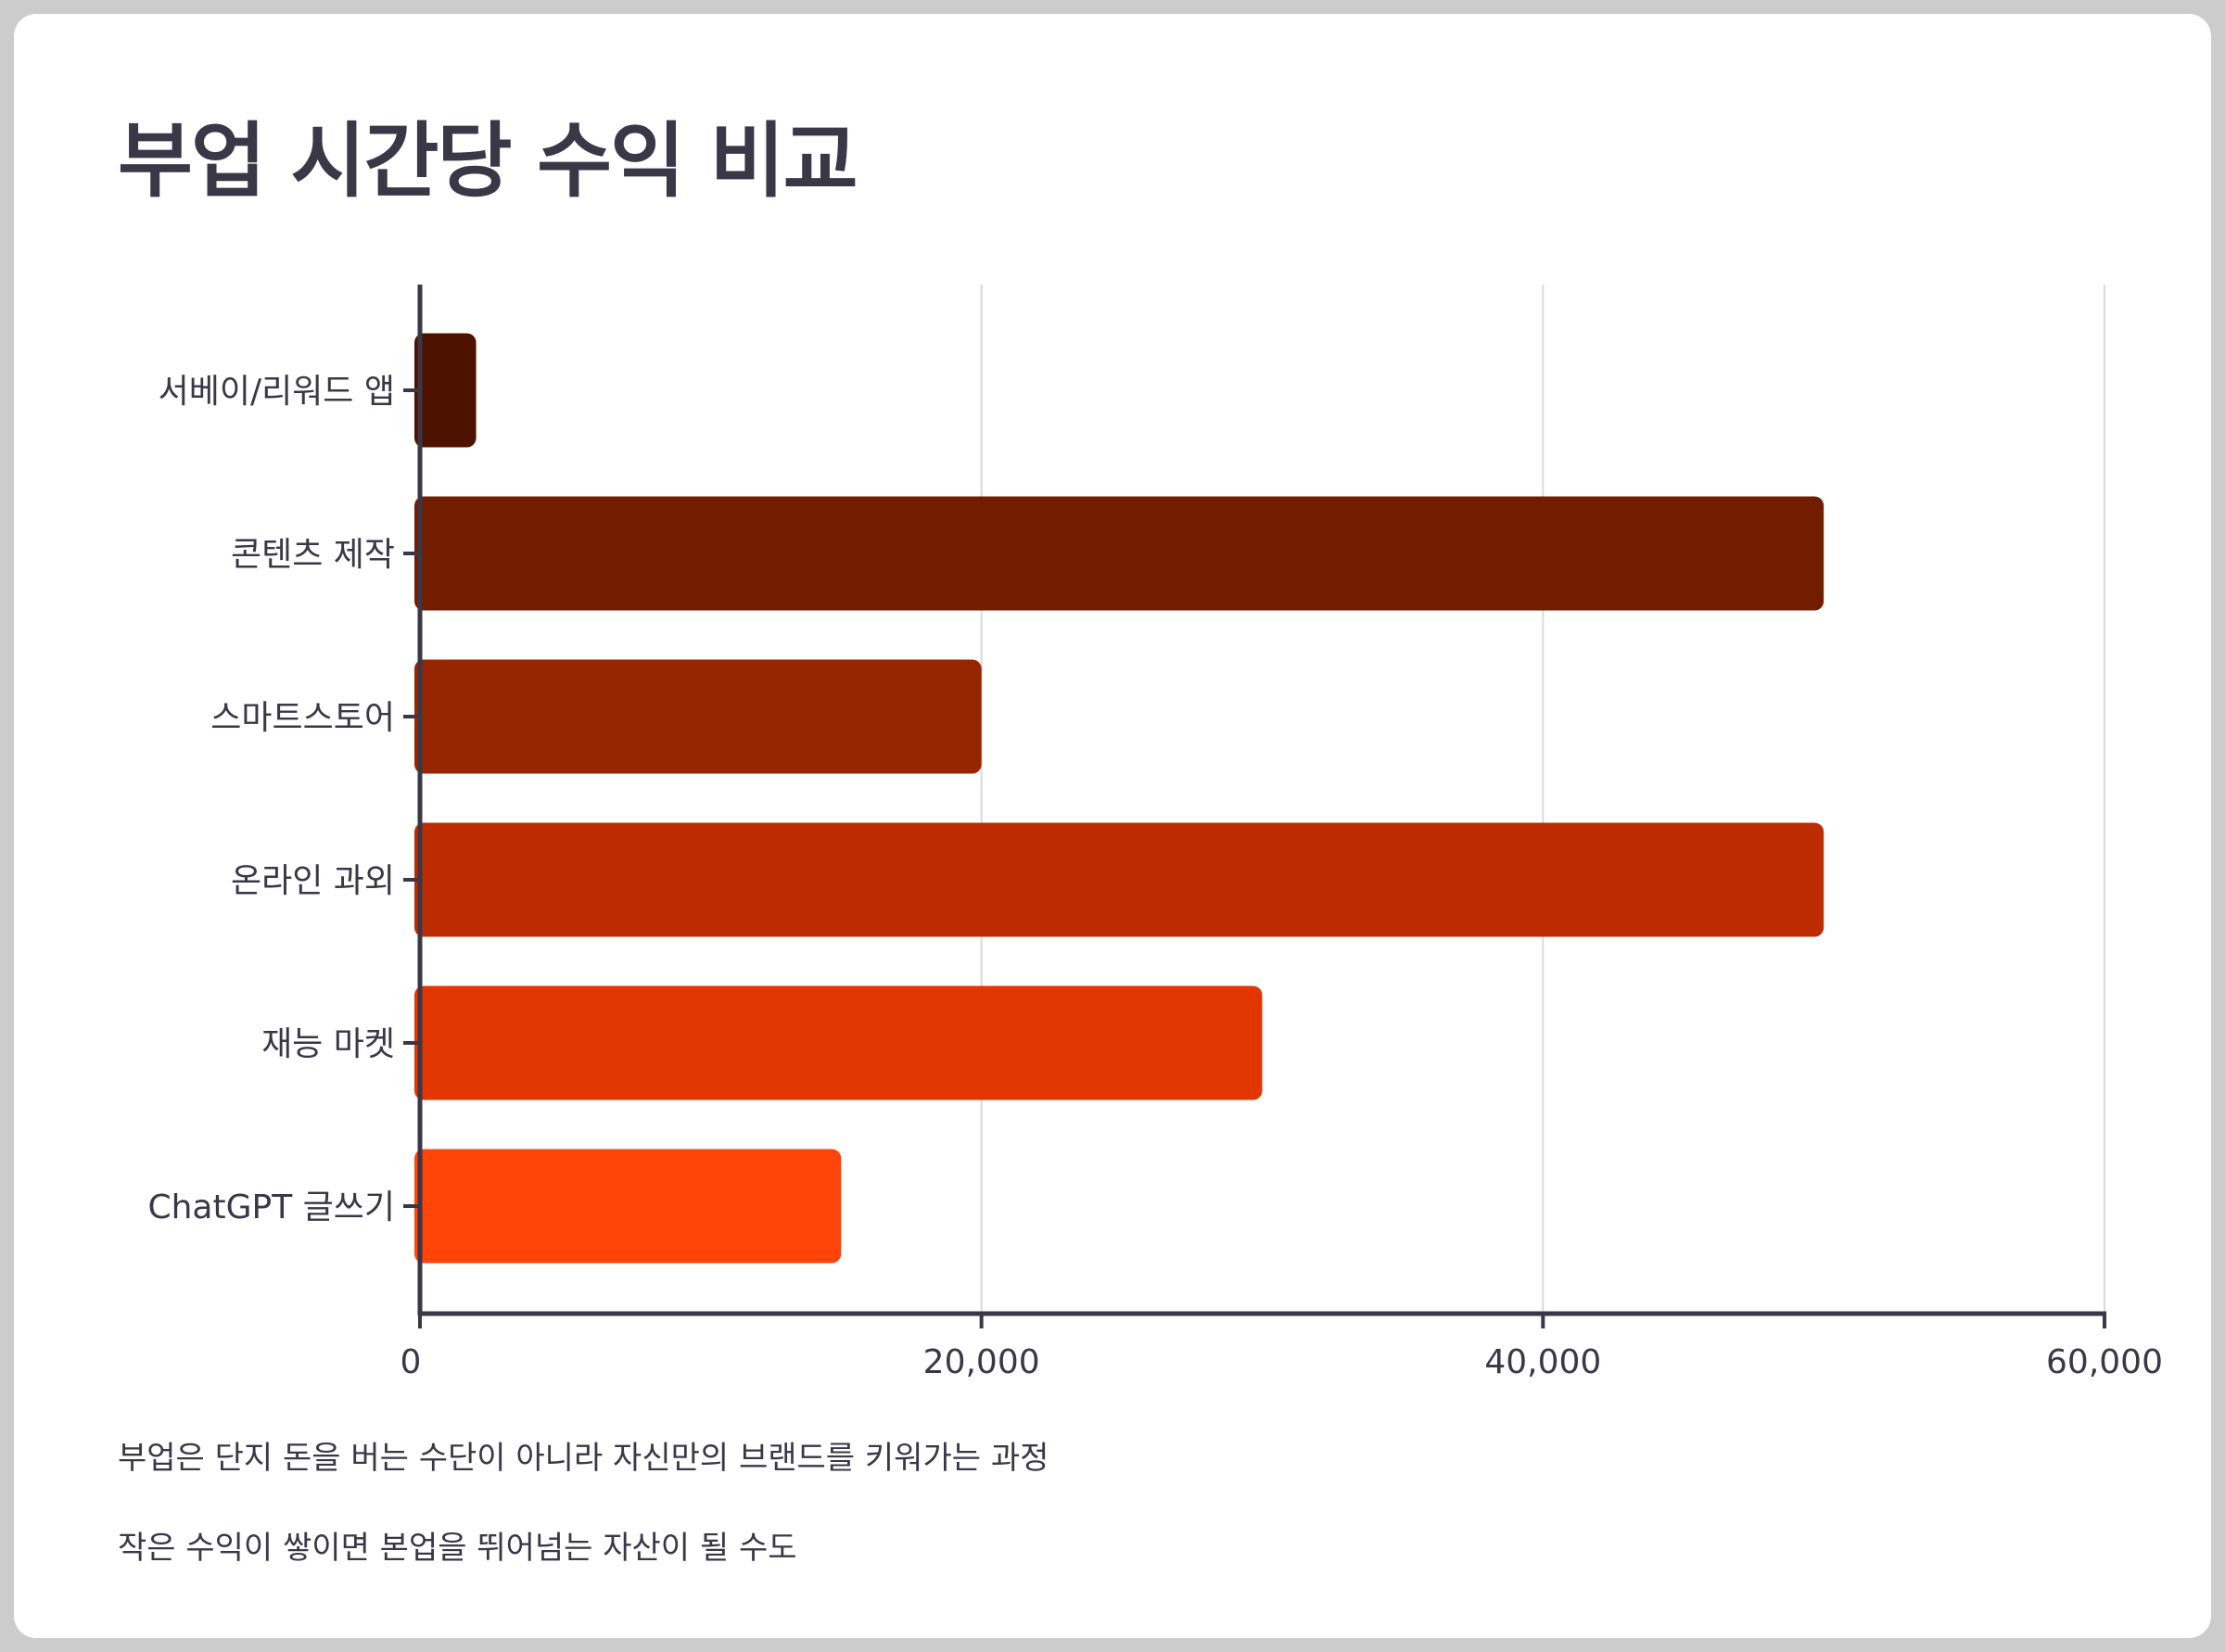 Image resolution: width=2225 pixels, height=1652 pixels. What do you see at coordinates (457, 1548) in the screenshot?
I see `caption-note-2: 작은 수익이 쌓이면 본업을 뛰어넘는 자산이 될 수도` at bounding box center [457, 1548].